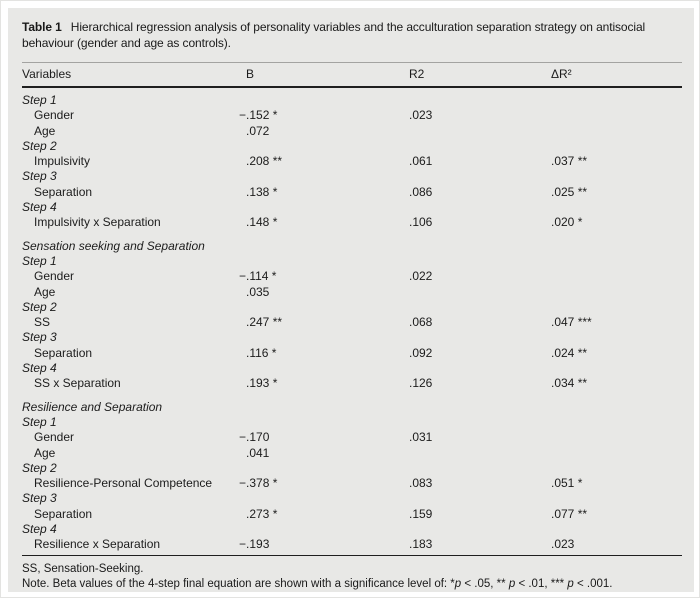  Describe the element at coordinates (352, 161) in the screenshot. I see `table-row: Impulsivity .208 ** .061 .037 **` at that location.